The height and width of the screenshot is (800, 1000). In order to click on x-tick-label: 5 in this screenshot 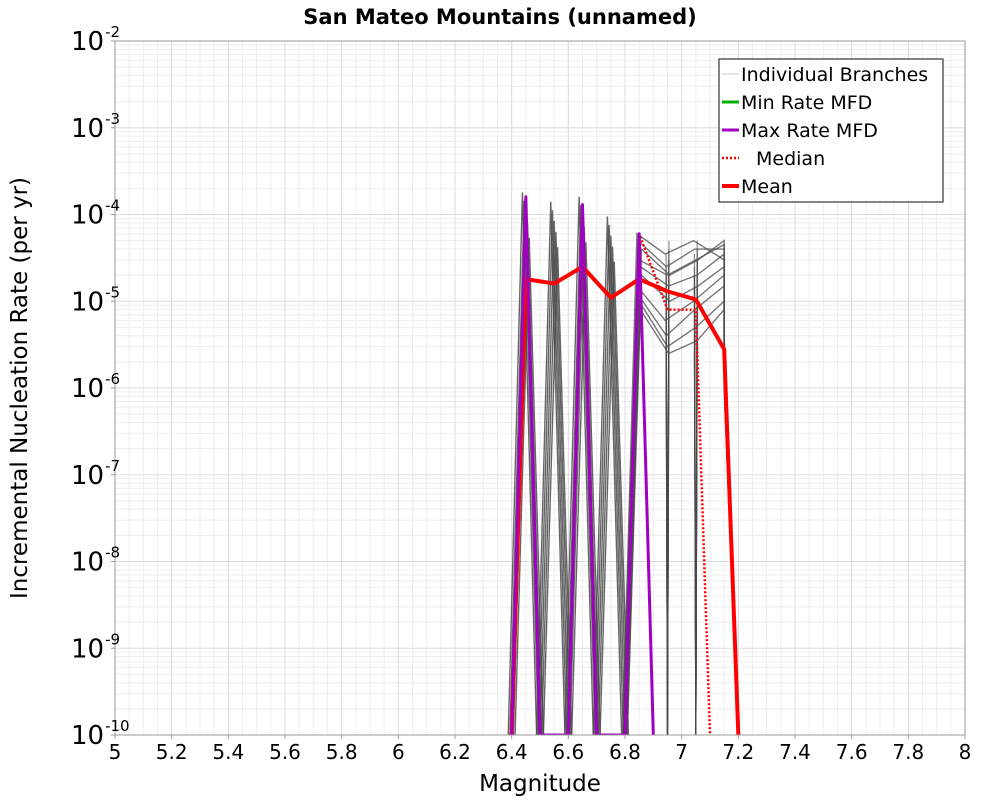, I will do `click(115, 752)`.